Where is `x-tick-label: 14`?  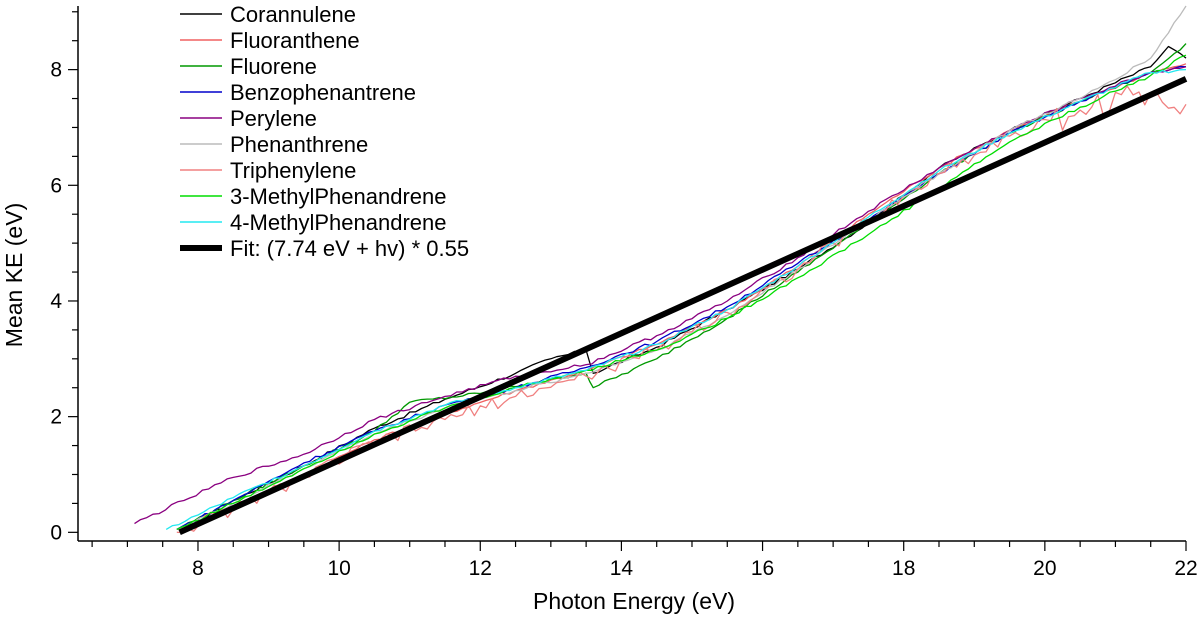 x-tick-label: 14 is located at coordinates (622, 568).